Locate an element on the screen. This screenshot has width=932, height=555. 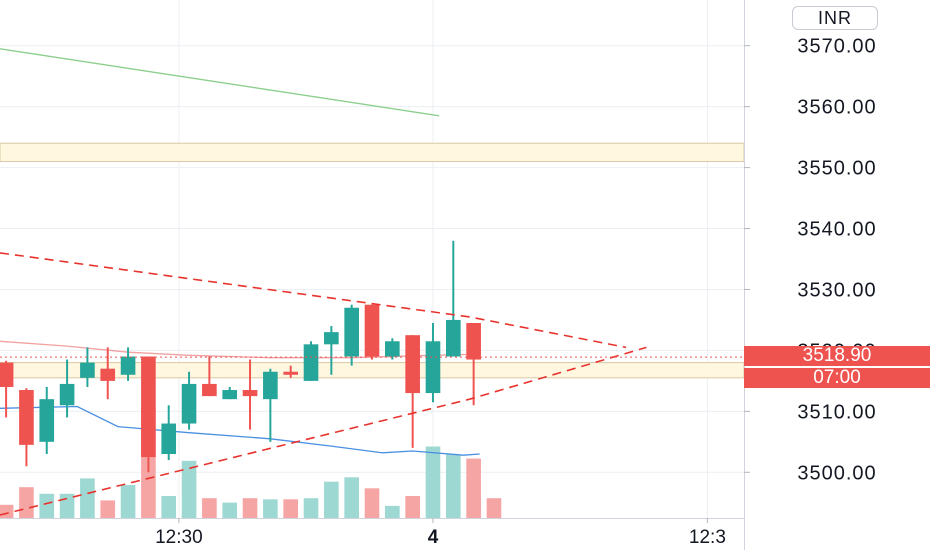
volume-moving-average is located at coordinates (240, 430).